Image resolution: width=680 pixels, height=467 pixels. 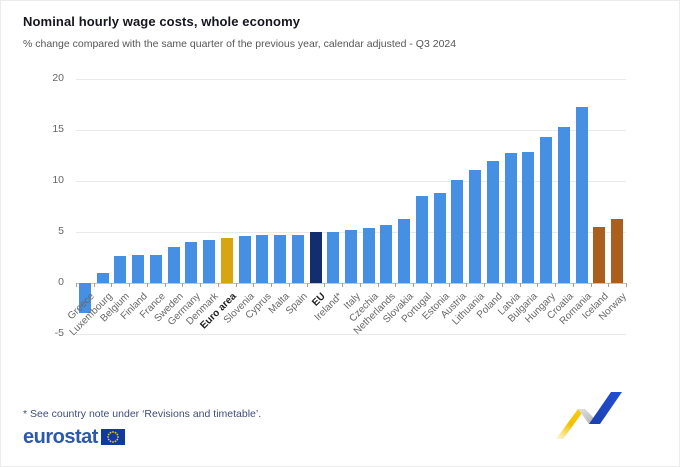 What do you see at coordinates (280, 259) in the screenshot?
I see `bar-malta` at bounding box center [280, 259].